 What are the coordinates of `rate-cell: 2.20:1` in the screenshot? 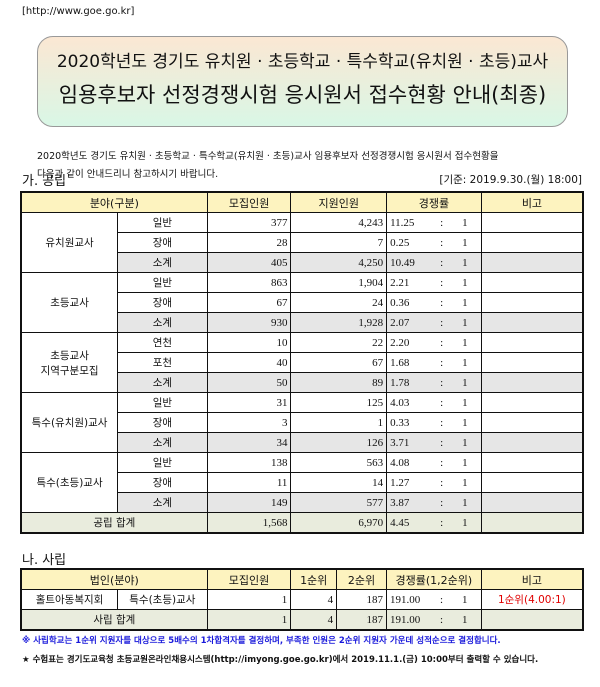 It's located at (434, 342).